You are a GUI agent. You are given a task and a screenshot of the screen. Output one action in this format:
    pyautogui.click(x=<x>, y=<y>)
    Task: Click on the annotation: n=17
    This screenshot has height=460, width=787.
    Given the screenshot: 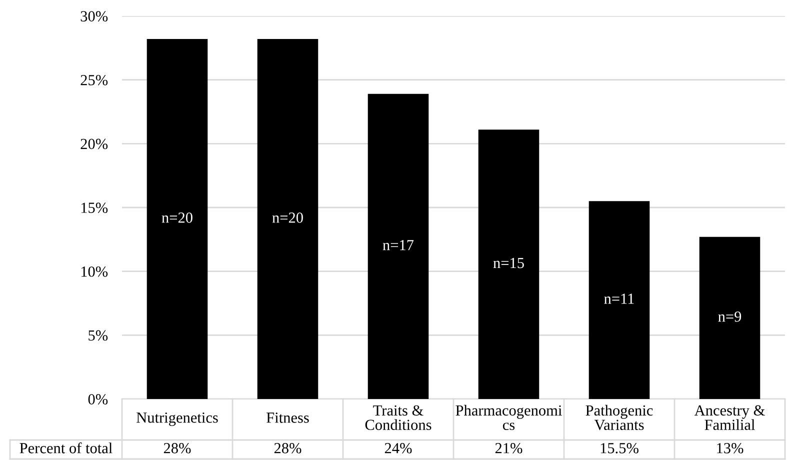 What is the action you would take?
    pyautogui.click(x=398, y=245)
    